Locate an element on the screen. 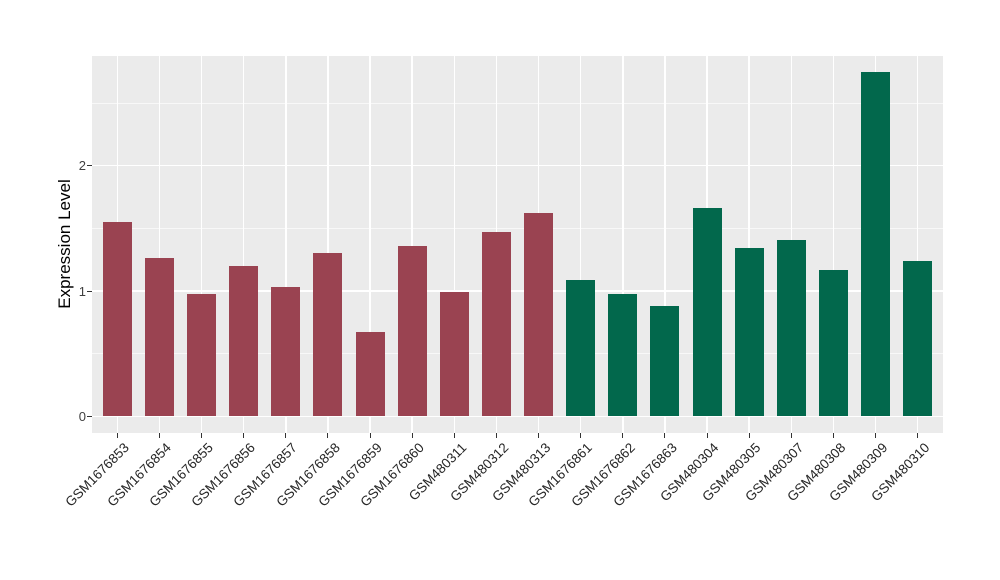 This screenshot has height=580, width=1000. bar-GSM480305 is located at coordinates (749, 332).